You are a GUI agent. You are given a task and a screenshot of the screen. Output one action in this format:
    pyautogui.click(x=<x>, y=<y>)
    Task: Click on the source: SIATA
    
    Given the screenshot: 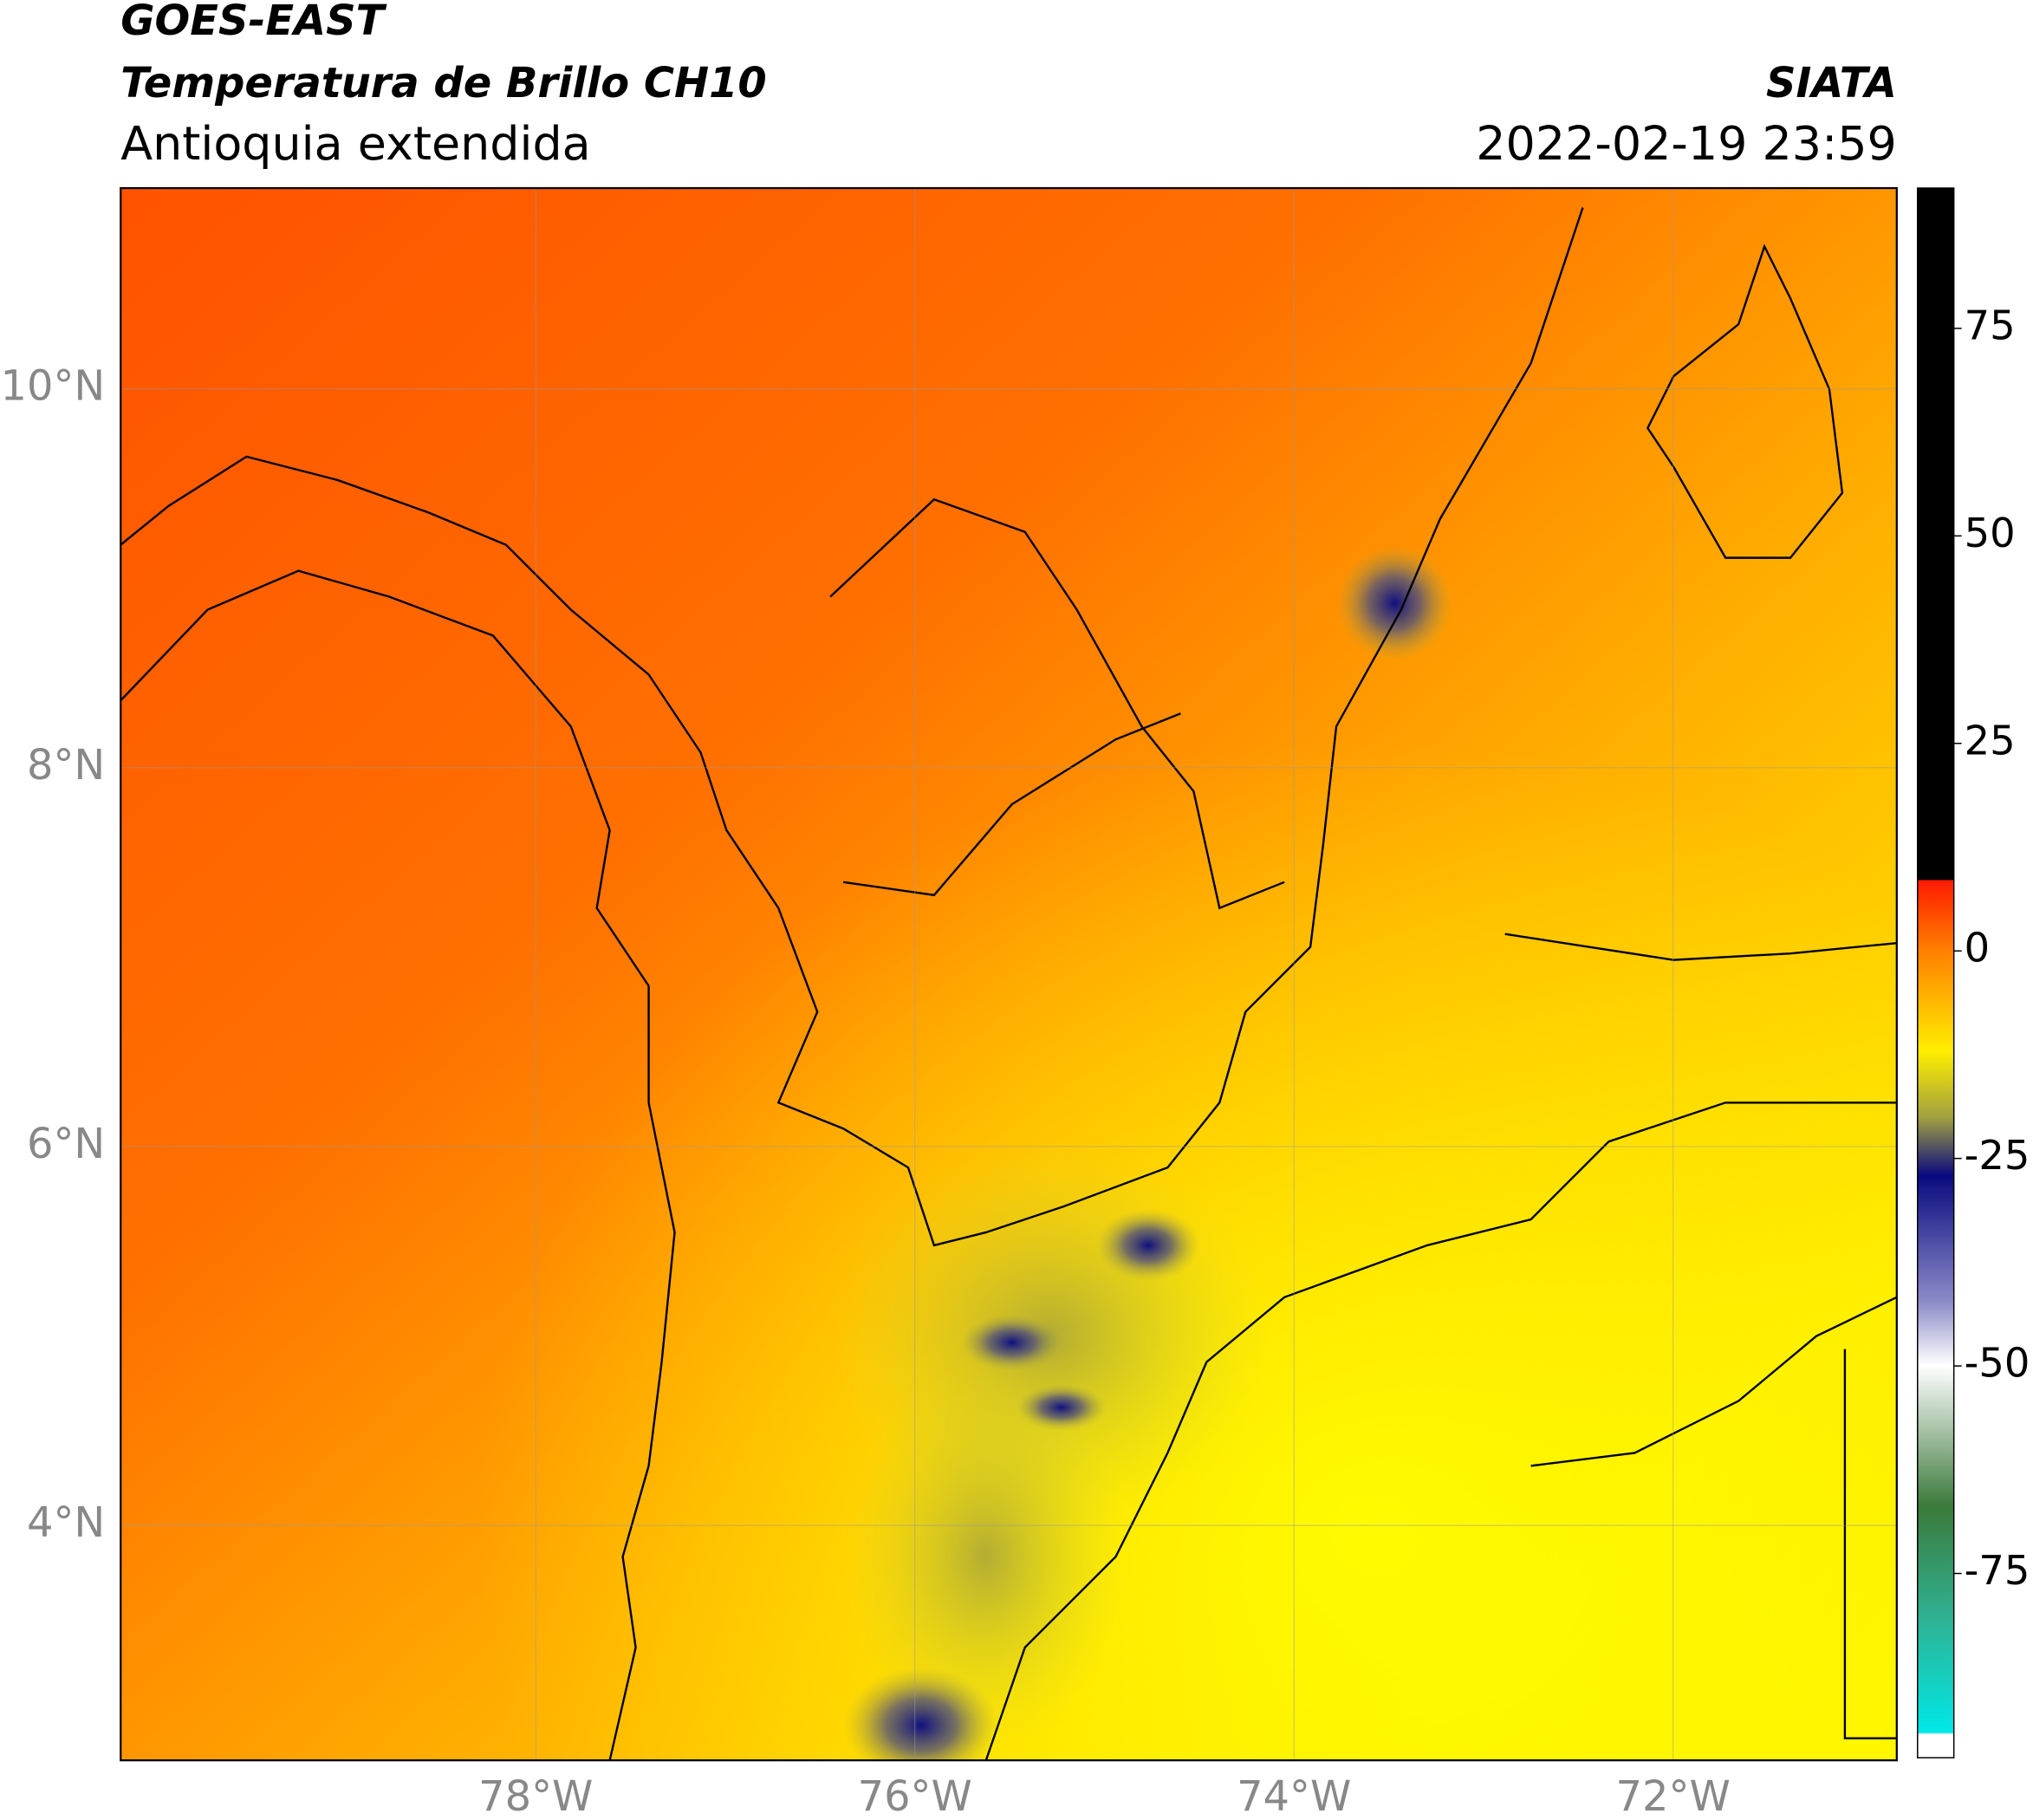 What is the action you would take?
    pyautogui.click(x=1831, y=83)
    